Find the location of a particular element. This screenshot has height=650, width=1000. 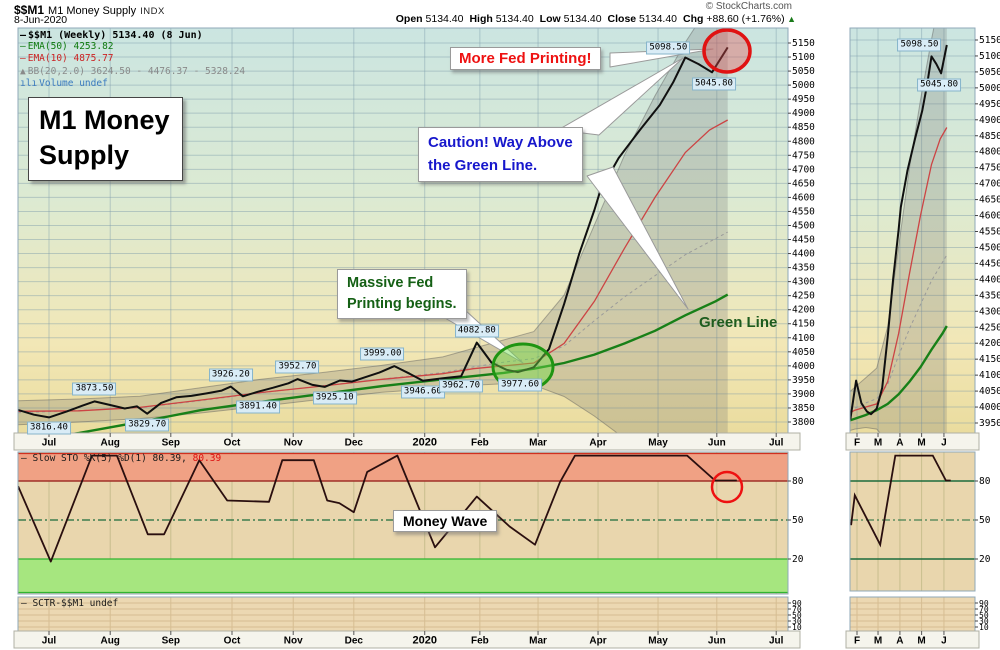

y-axis-label: 4300 is located at coordinates (989, 311).